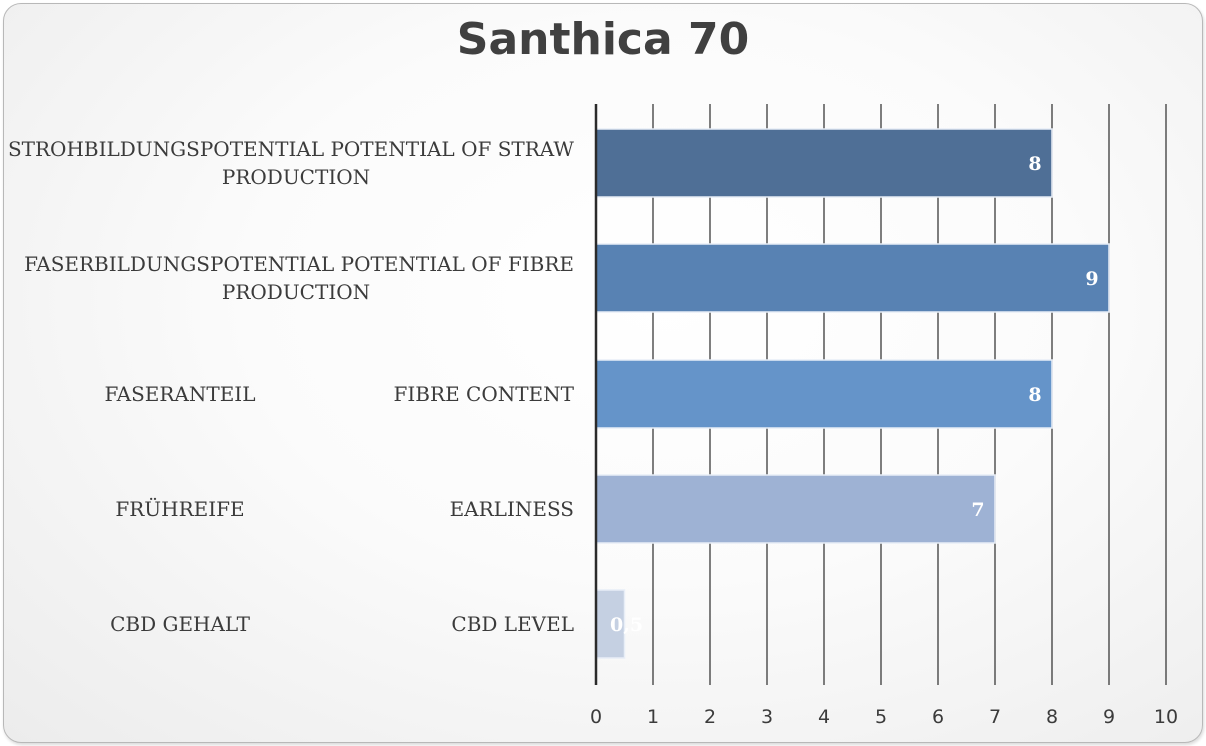 Image resolution: width=1206 pixels, height=746 pixels. Describe the element at coordinates (179, 508) in the screenshot. I see `category-label-de: FRÜHREIFE` at that location.